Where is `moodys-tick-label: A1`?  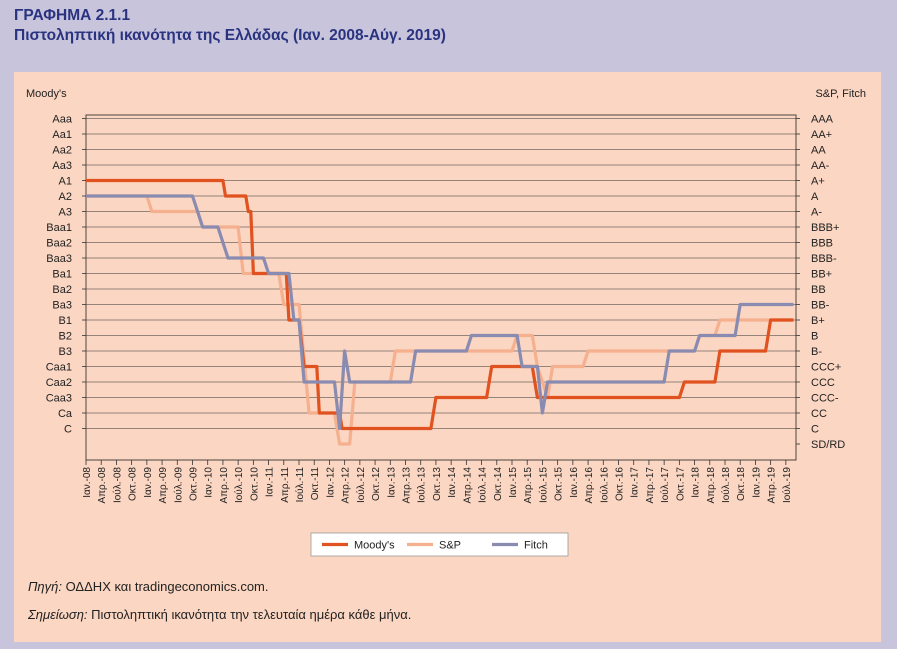 moodys-tick-label: A1 is located at coordinates (65, 182).